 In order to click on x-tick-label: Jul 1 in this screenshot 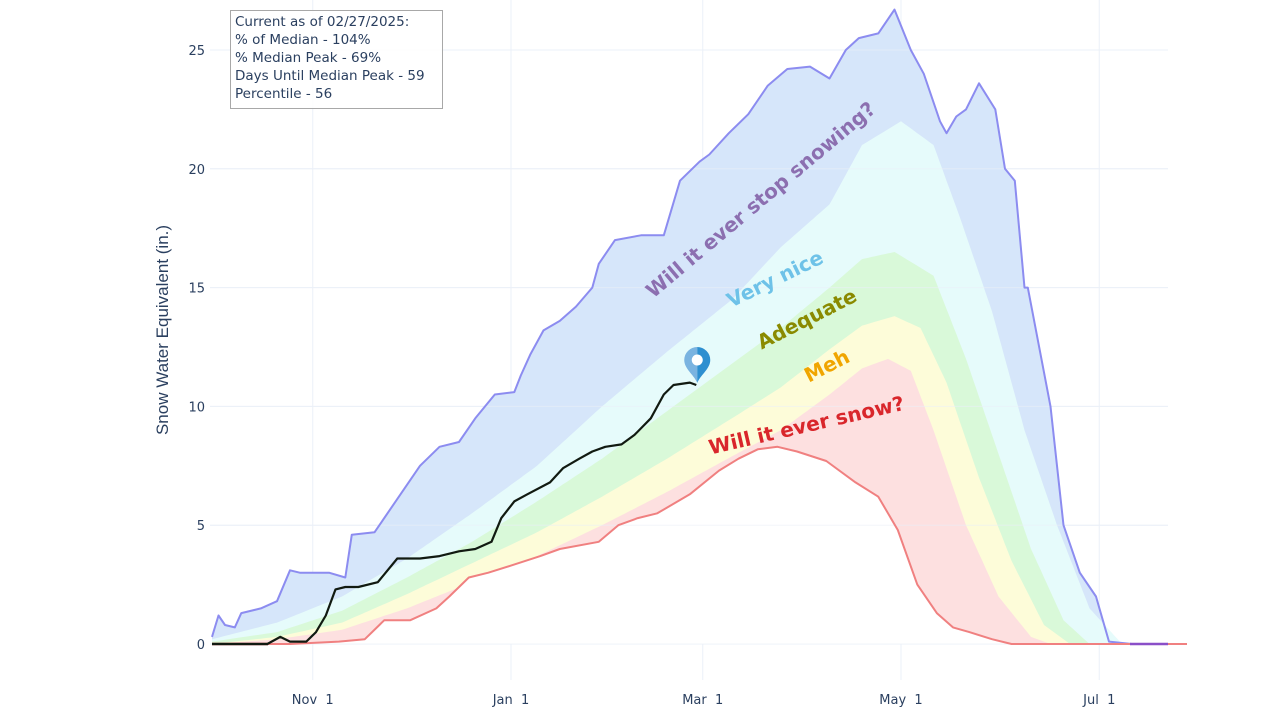, I will do `click(1098, 700)`.